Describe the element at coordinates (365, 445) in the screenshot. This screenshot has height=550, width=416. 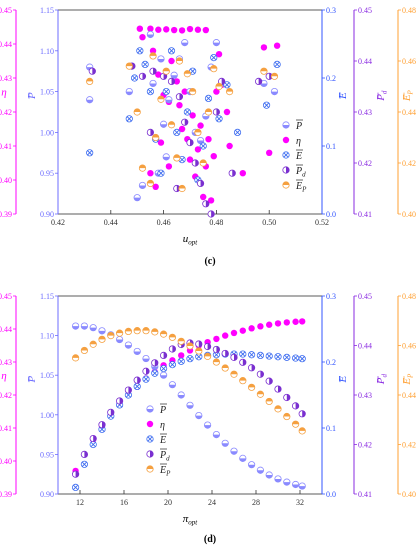
I see `y-tick-label-Pd: 0.42` at that location.